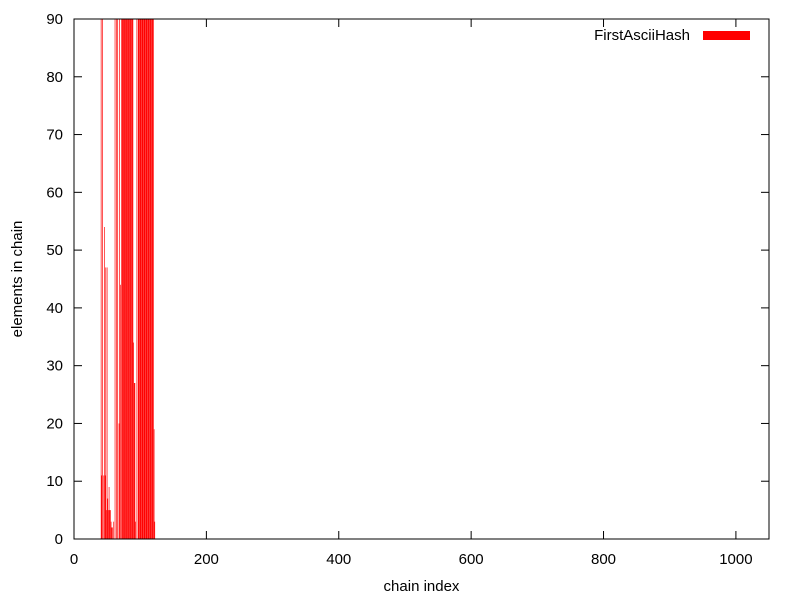  What do you see at coordinates (54, 423) in the screenshot?
I see `y-tick-label: 20` at bounding box center [54, 423].